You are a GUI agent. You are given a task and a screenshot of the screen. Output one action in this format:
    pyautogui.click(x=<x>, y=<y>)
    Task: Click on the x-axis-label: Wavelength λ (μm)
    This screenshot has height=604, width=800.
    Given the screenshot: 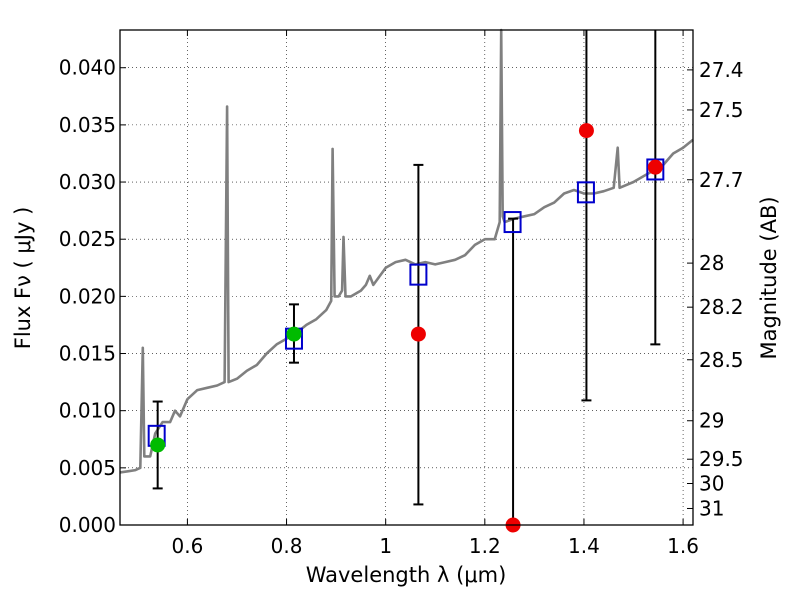 What is the action you would take?
    pyautogui.click(x=406, y=575)
    